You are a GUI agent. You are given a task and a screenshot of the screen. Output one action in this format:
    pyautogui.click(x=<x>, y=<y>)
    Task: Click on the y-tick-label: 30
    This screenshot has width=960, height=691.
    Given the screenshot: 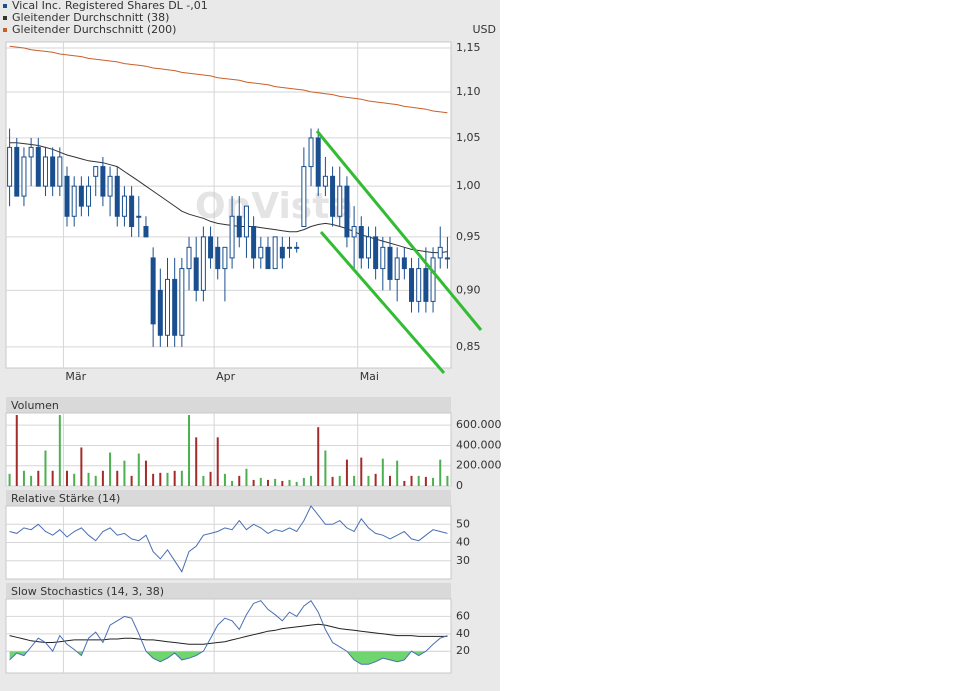 What is the action you would take?
    pyautogui.click(x=463, y=560)
    